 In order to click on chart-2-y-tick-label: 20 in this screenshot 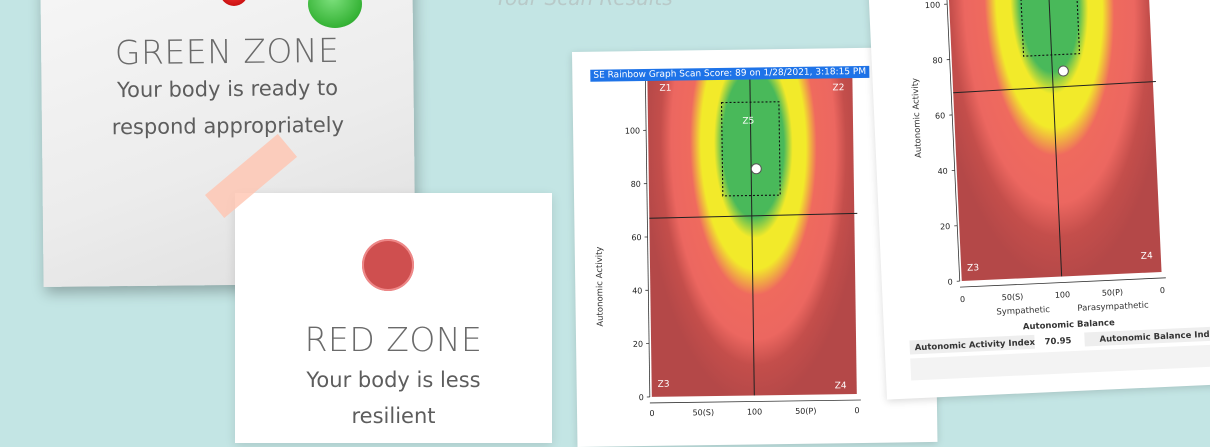, I will do `click(945, 226)`.